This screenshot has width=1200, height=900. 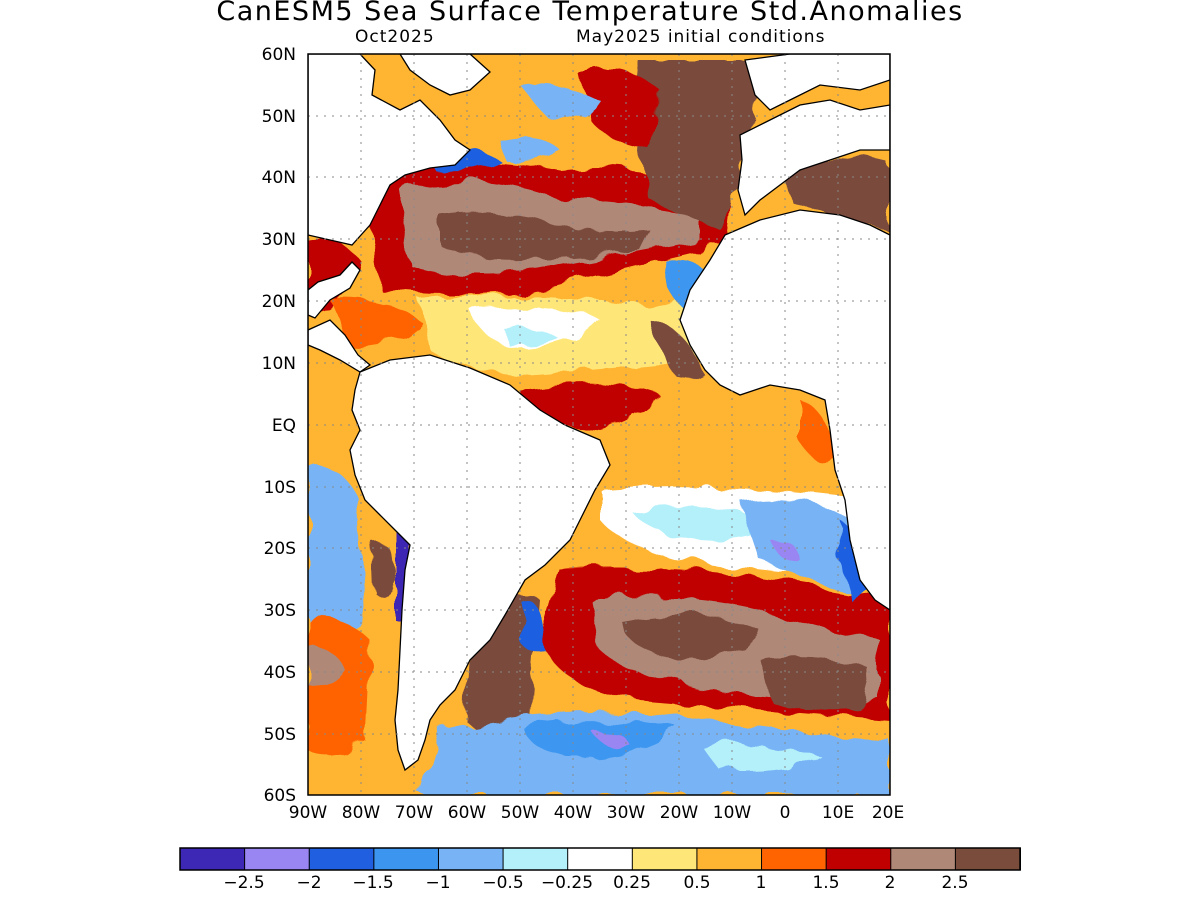 What do you see at coordinates (243, 883) in the screenshot?
I see `colorbar-label: −2.5` at bounding box center [243, 883].